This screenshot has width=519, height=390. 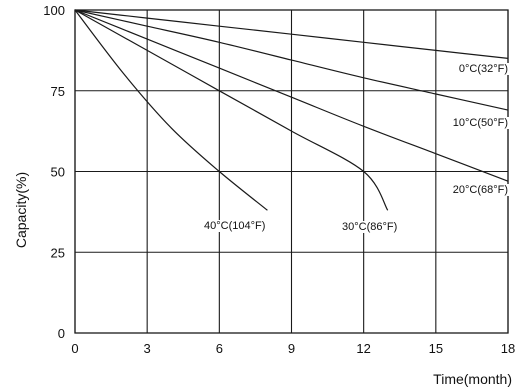 I want to click on x-tick-label: 12, so click(x=363, y=348).